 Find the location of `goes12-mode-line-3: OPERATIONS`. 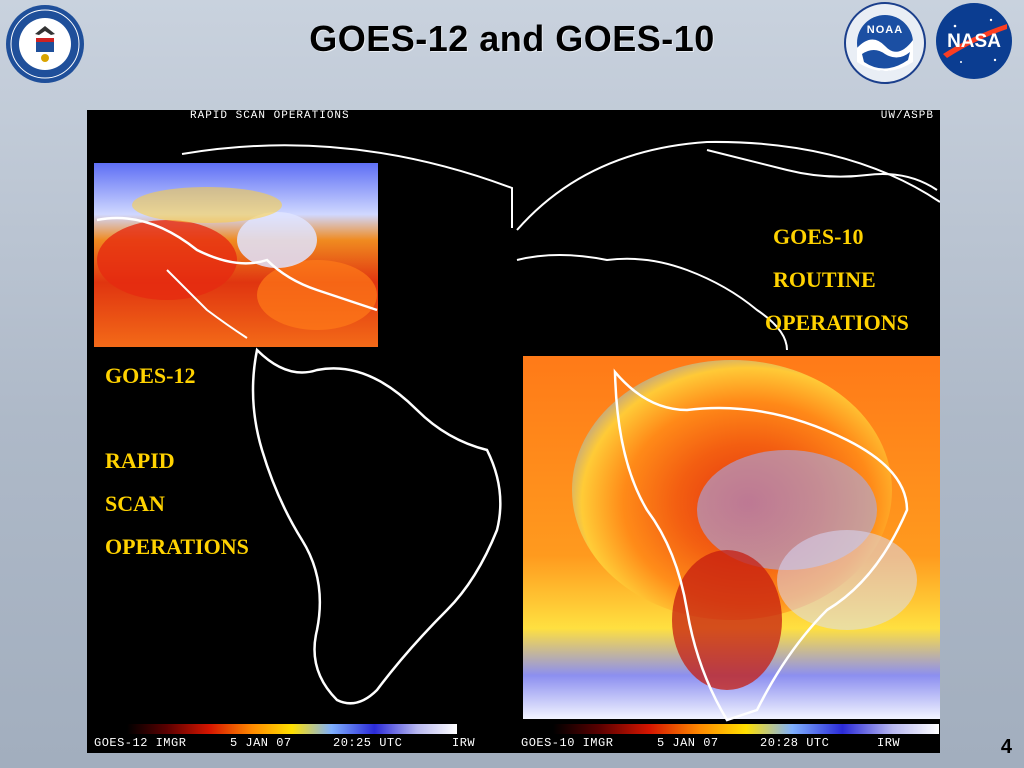

goes12-mode-line-3: OPERATIONS is located at coordinates (177, 546).